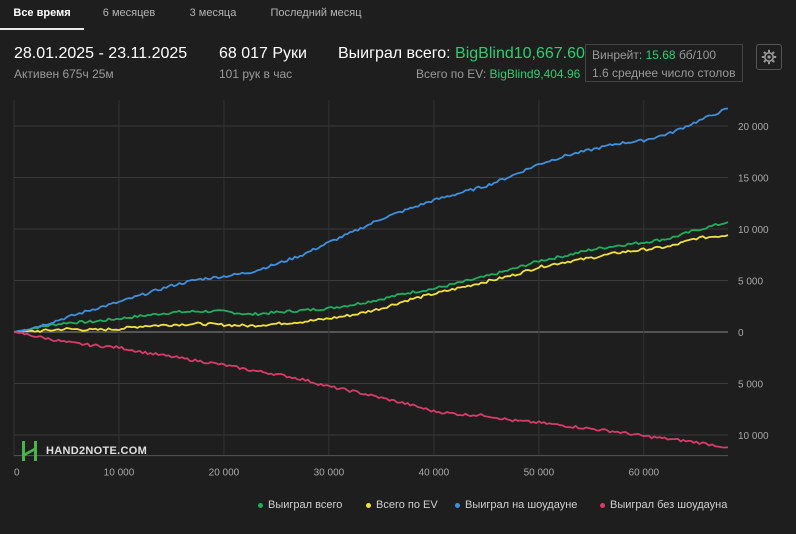 This screenshot has height=534, width=796. Describe the element at coordinates (644, 473) in the screenshot. I see `x-tick-label: 60 000` at that location.